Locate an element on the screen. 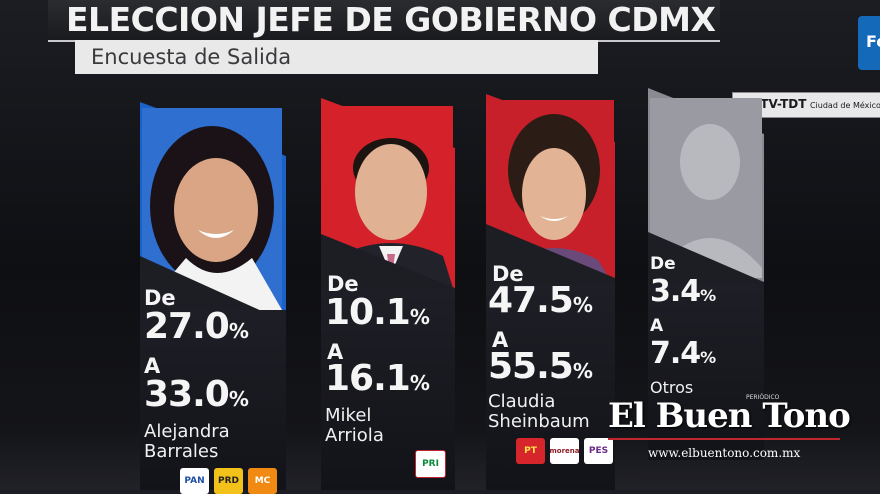  woman-portrait-icon is located at coordinates (212, 209).